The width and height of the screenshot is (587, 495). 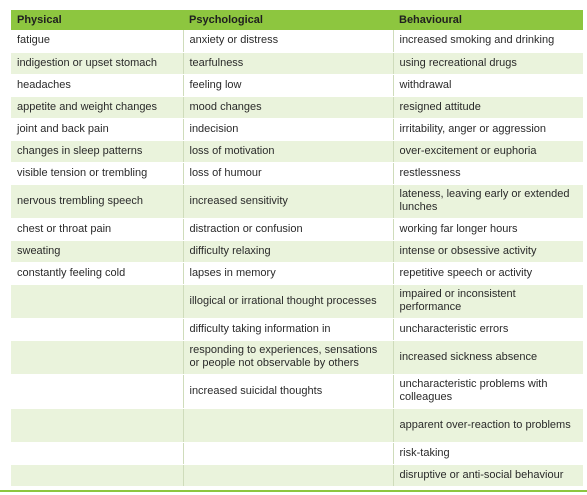 I want to click on header-row: Physical Psychological Behavioural, so click(x=297, y=20).